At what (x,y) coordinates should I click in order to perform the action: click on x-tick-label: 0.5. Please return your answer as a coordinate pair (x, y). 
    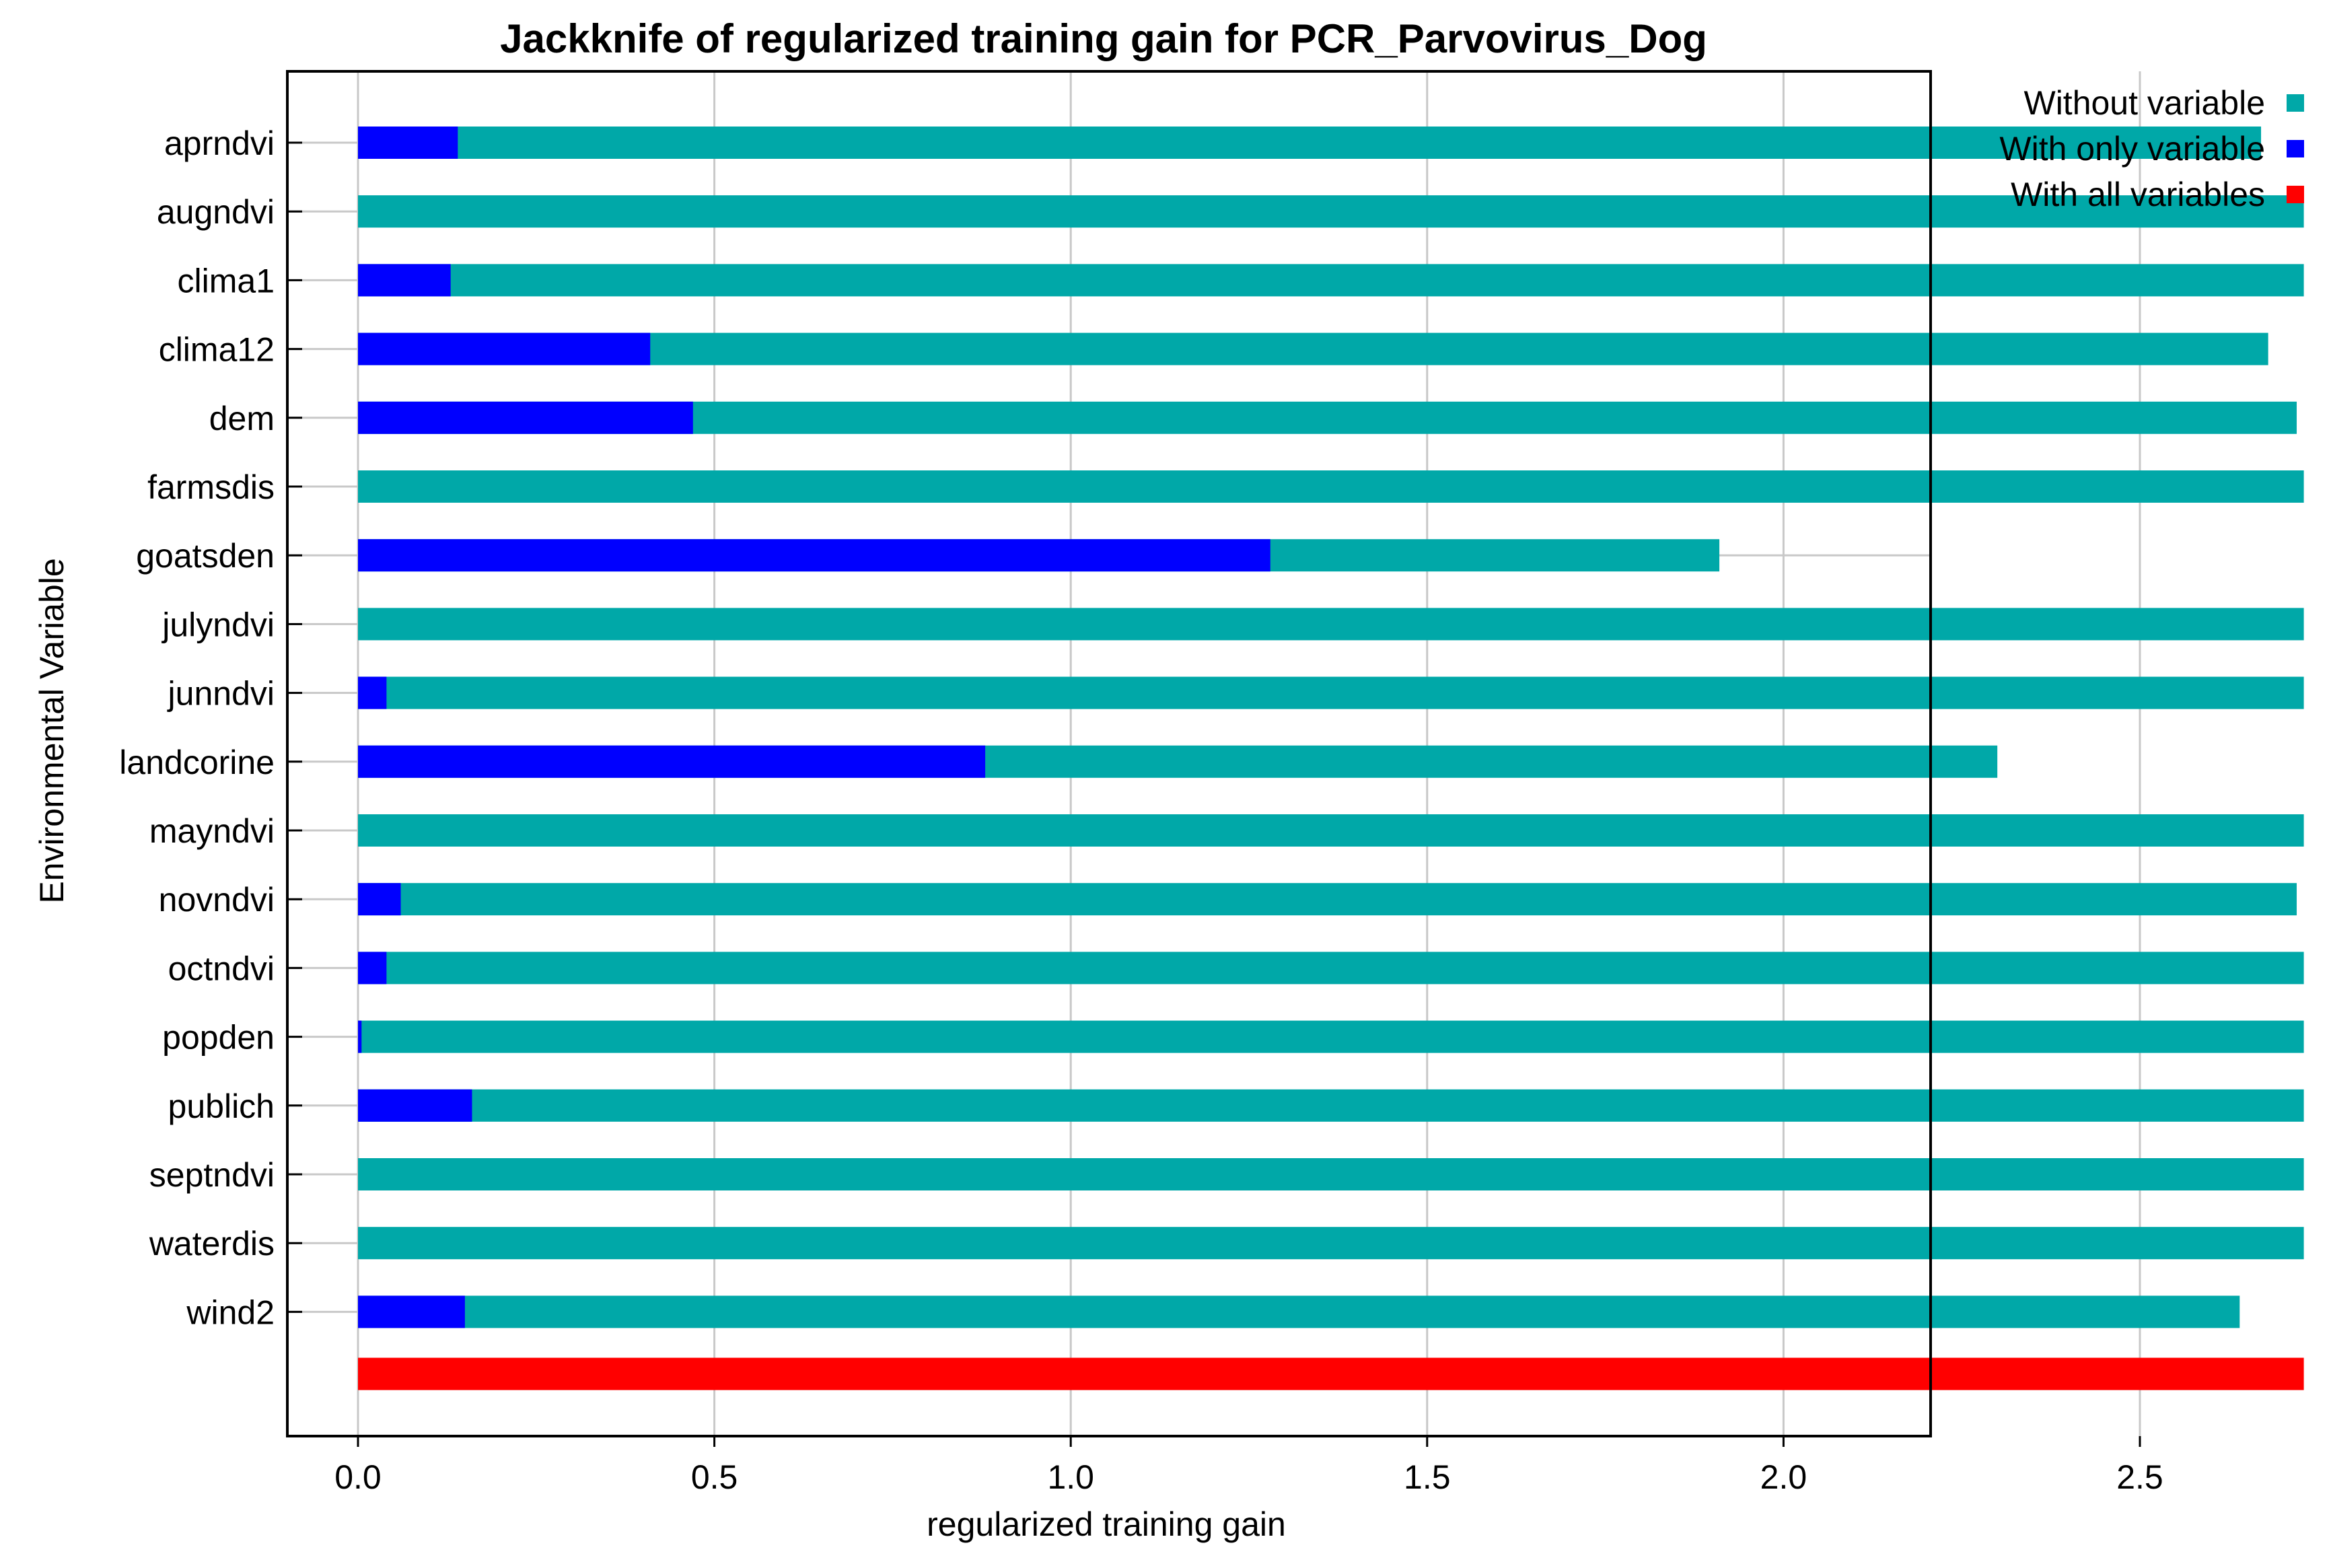
    Looking at the image, I should click on (714, 1477).